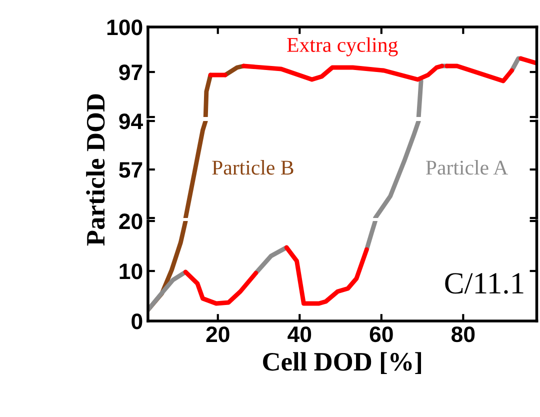  What do you see at coordinates (467, 167) in the screenshot?
I see `series-label: Particle A` at bounding box center [467, 167].